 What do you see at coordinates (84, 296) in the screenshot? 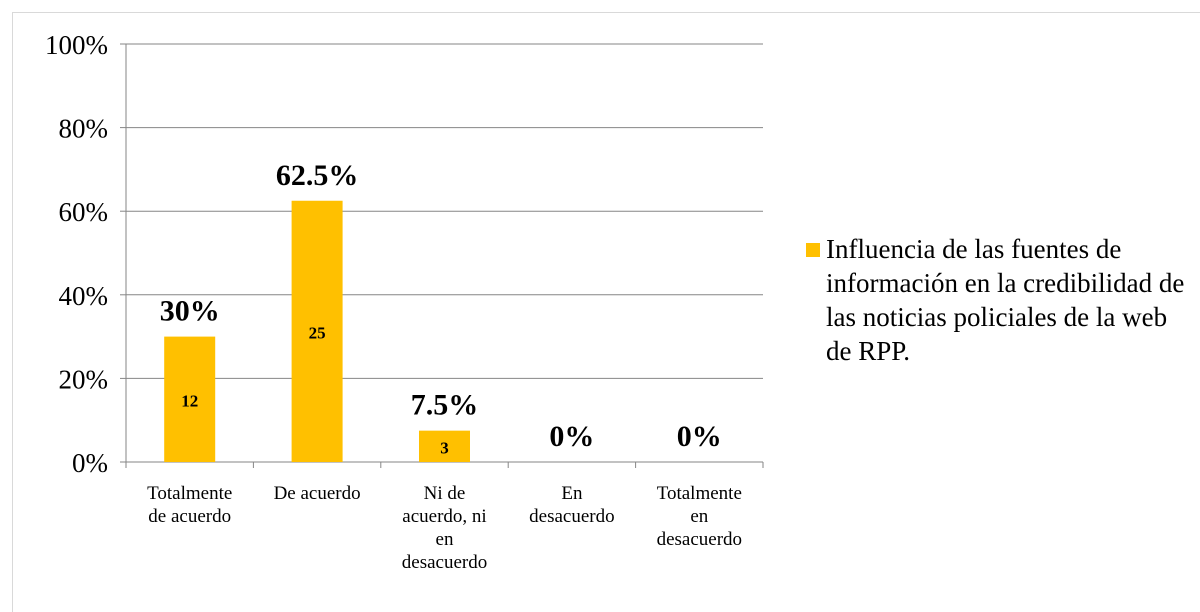
I see `y-tick-label: 40%` at bounding box center [84, 296].